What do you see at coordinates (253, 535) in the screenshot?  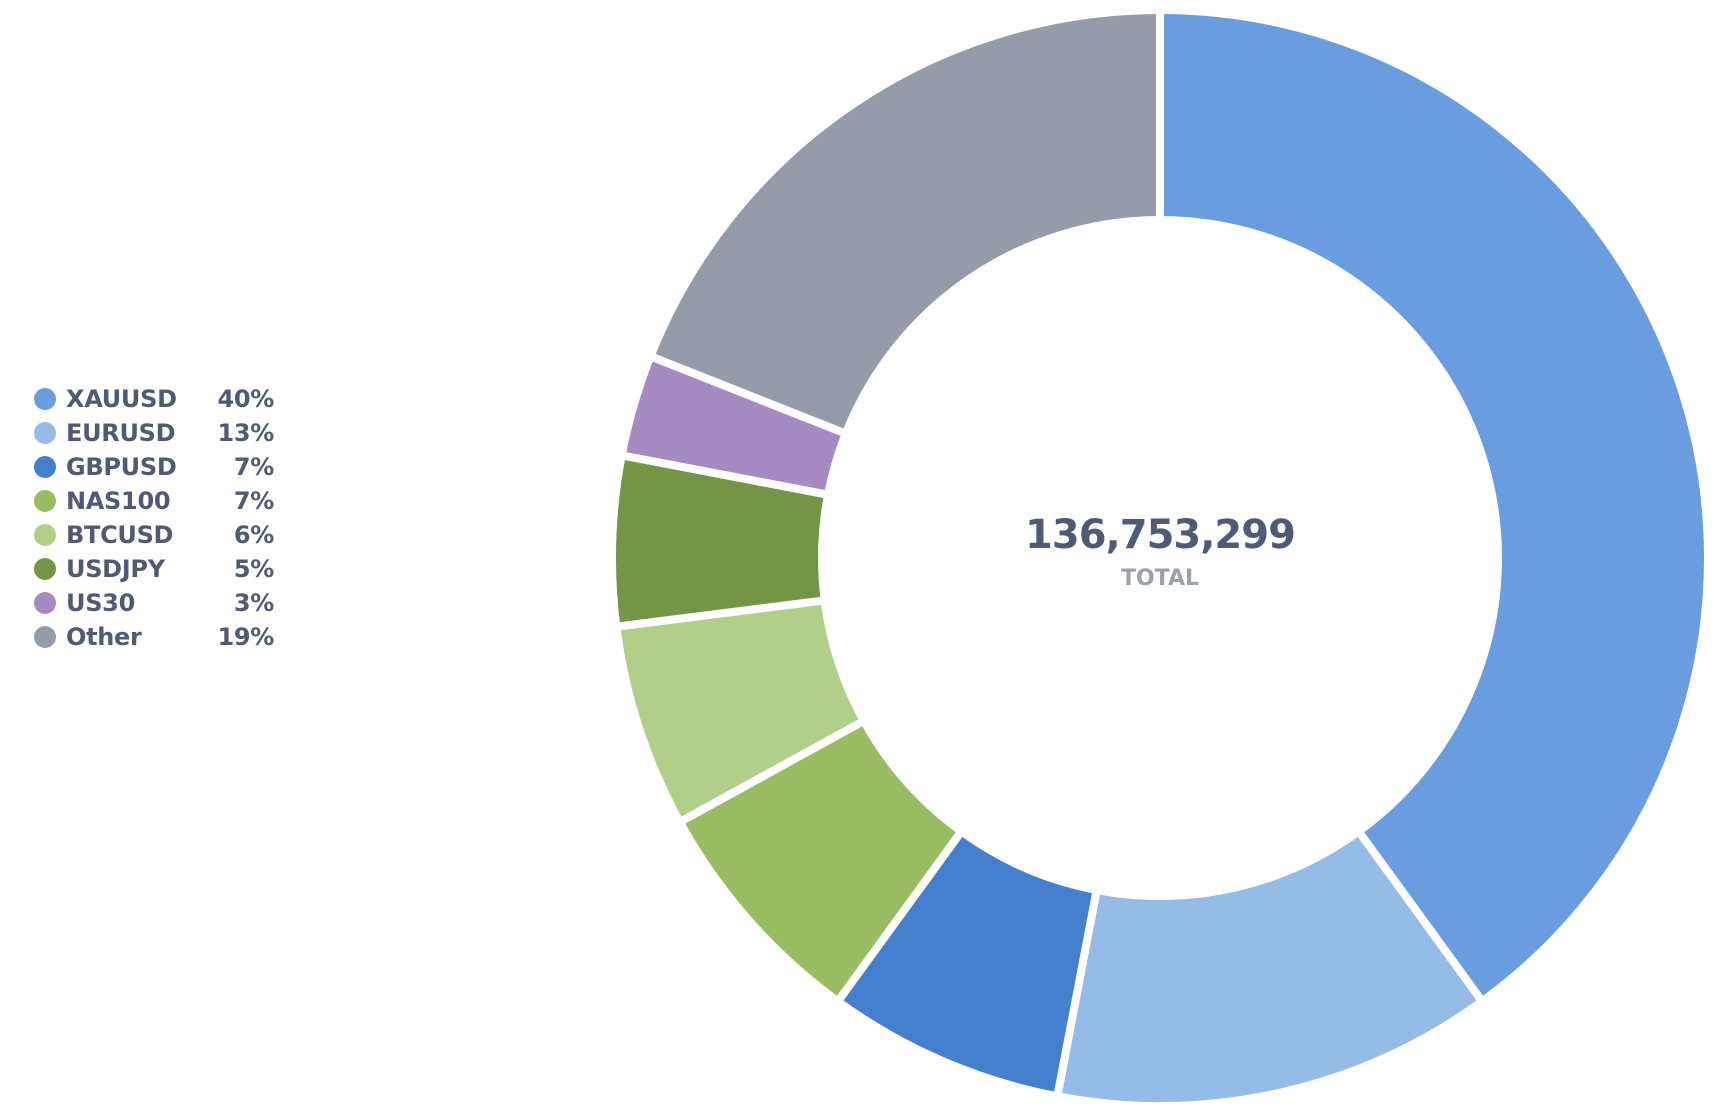 I see `legend-value: 6%` at bounding box center [253, 535].